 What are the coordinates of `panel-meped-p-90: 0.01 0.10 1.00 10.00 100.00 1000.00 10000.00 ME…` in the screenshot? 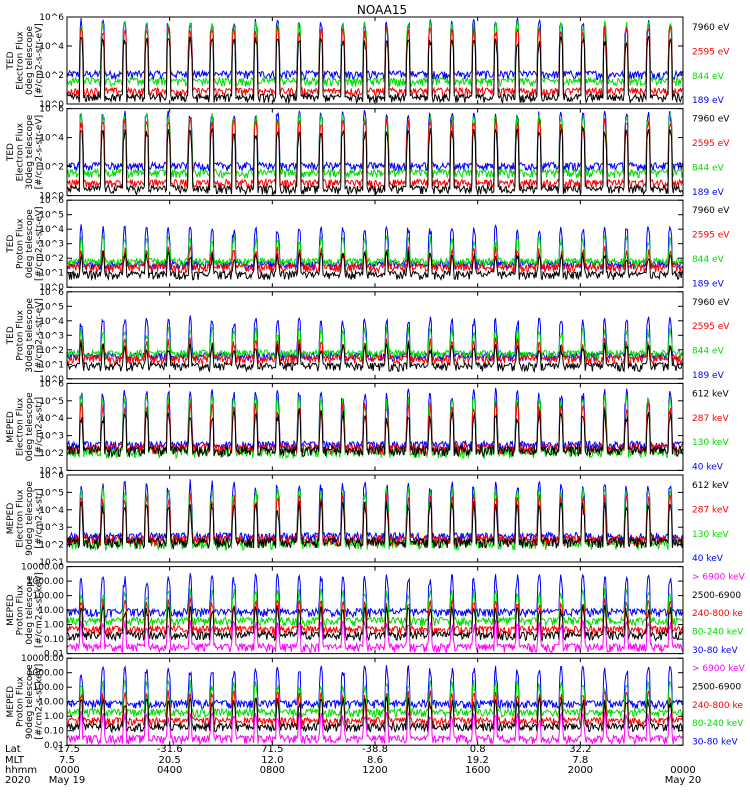 It's located at (376, 702).